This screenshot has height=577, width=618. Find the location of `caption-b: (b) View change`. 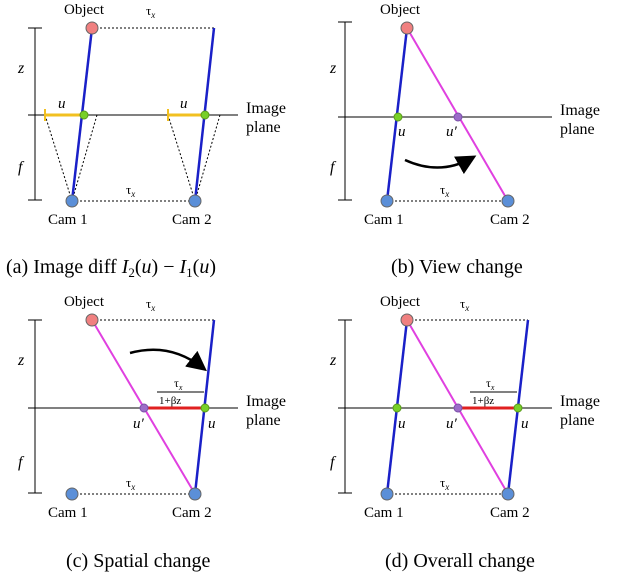

caption-b: (b) View change is located at coordinates (457, 267).